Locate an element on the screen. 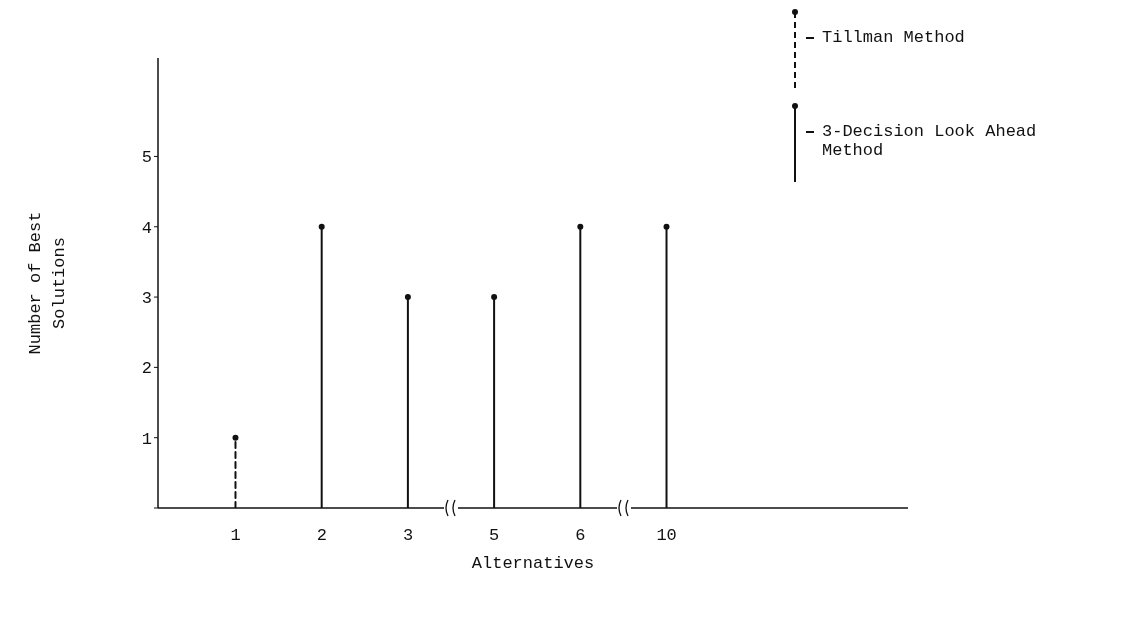 Image resolution: width=1130 pixels, height=641 pixels. y-tick-label: 2 is located at coordinates (146, 369).